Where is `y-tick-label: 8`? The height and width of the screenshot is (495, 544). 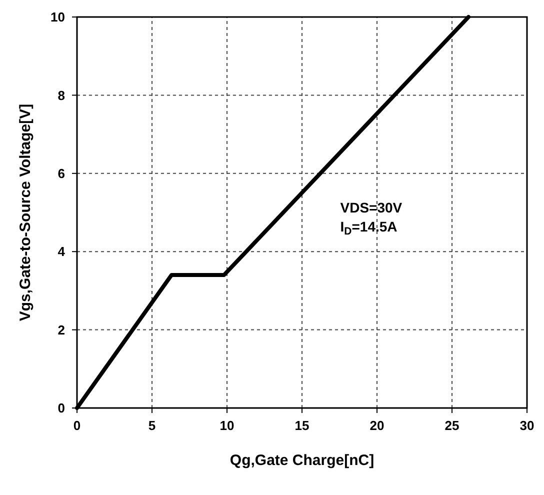 y-tick-label: 8 is located at coordinates (61, 95).